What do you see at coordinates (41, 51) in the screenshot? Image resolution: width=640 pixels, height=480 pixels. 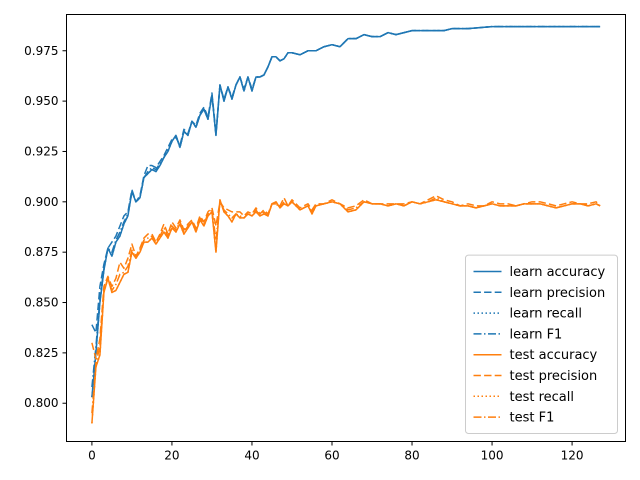 I see `y-tick-label: 0.975` at bounding box center [41, 51].